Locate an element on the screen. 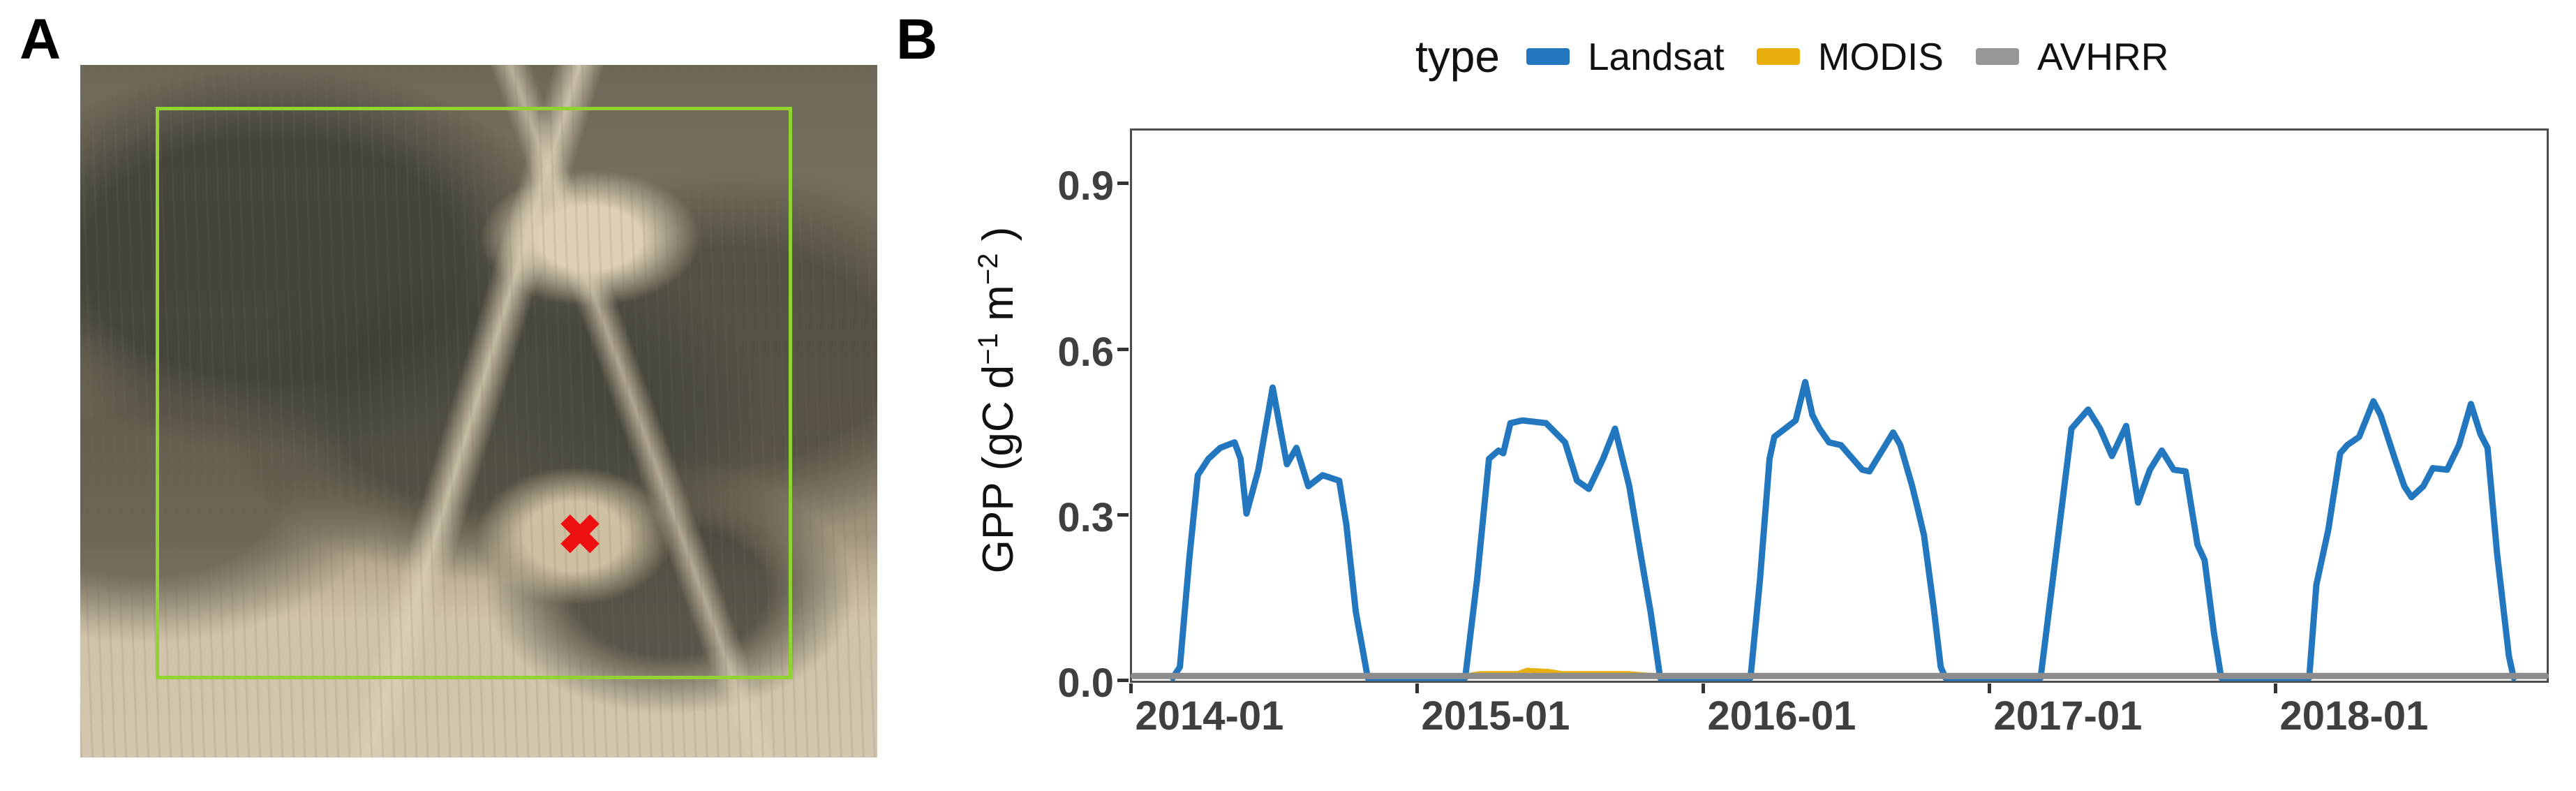  site-marker-icon: ✖ is located at coordinates (580, 535).